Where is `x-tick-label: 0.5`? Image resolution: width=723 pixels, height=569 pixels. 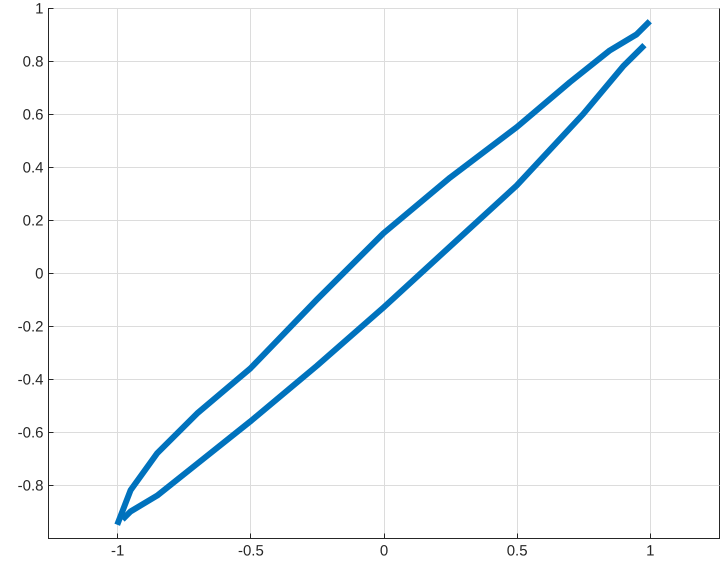
x-tick-label: 0.5 is located at coordinates (517, 551).